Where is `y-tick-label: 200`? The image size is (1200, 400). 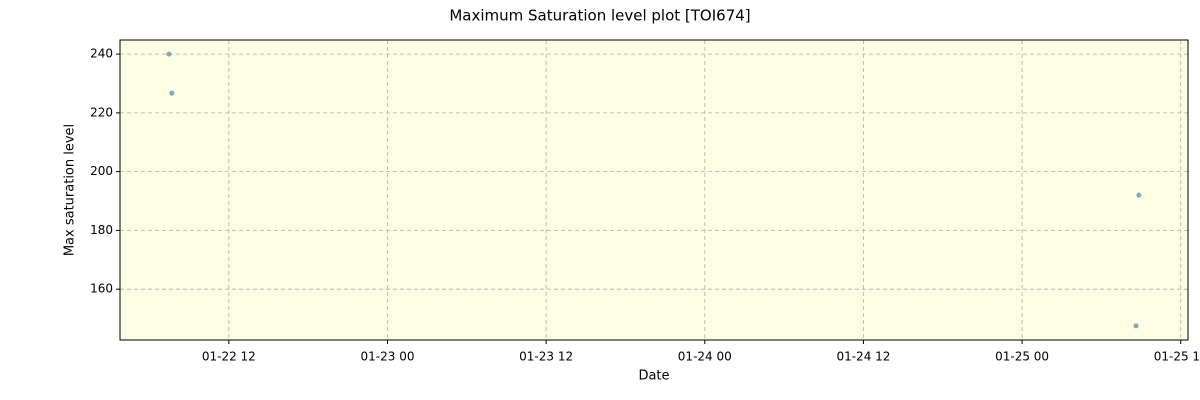
y-tick-label: 200 is located at coordinates (101, 171).